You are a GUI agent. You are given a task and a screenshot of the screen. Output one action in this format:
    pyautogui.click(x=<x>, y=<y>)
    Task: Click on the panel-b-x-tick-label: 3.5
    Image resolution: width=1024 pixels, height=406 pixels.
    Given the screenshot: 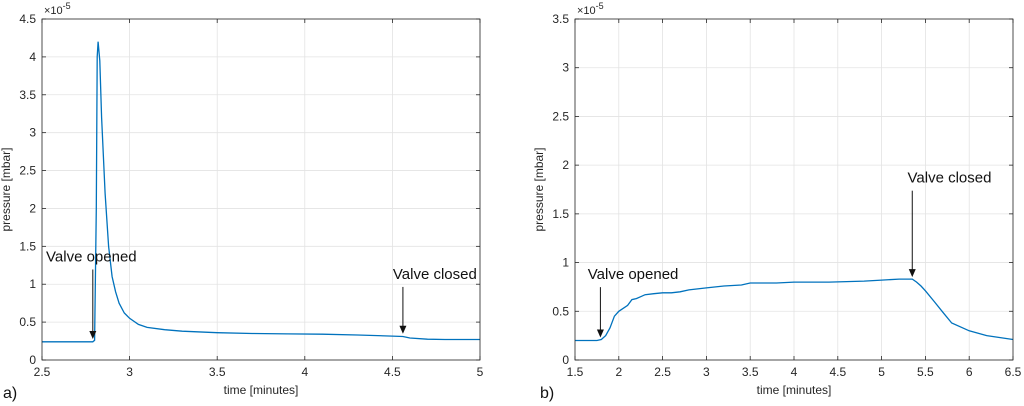 What is the action you would take?
    pyautogui.click(x=750, y=372)
    